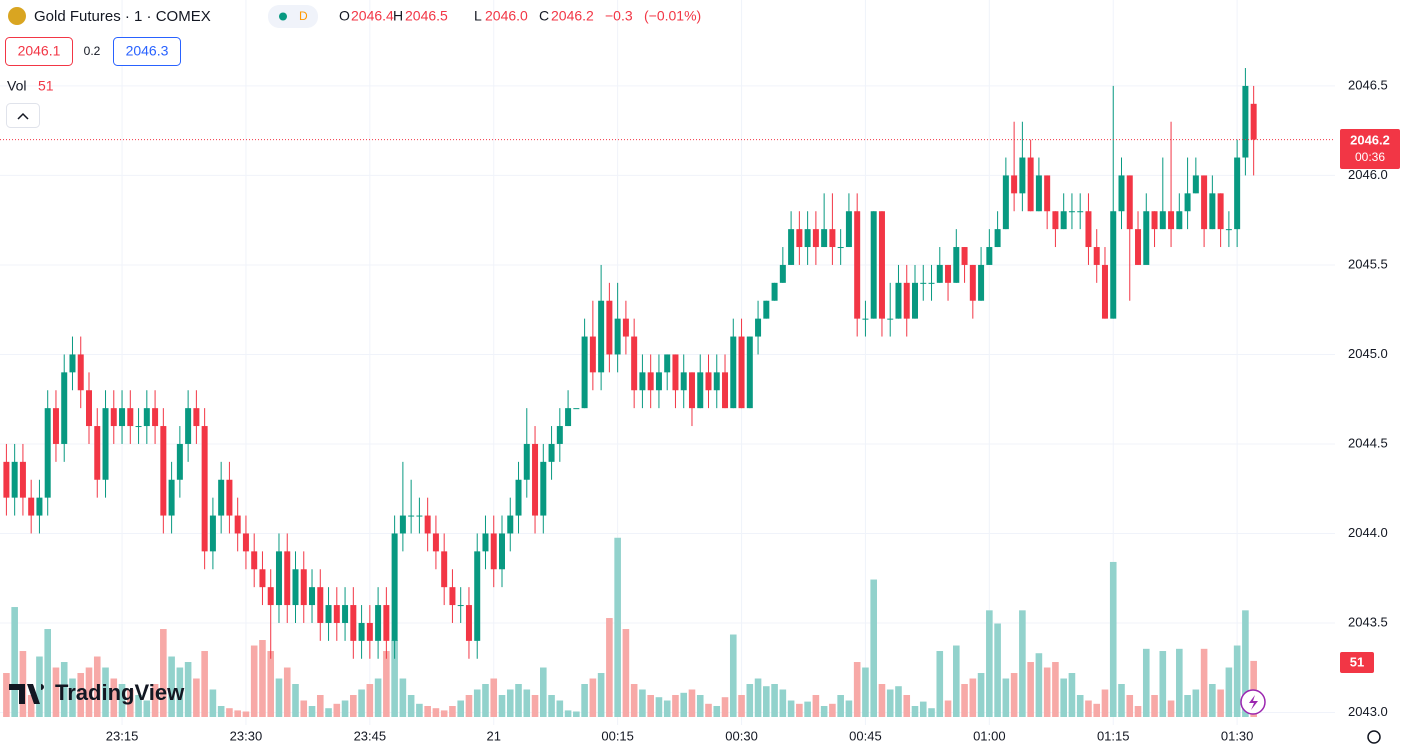  I want to click on status-badge, so click(293, 16).